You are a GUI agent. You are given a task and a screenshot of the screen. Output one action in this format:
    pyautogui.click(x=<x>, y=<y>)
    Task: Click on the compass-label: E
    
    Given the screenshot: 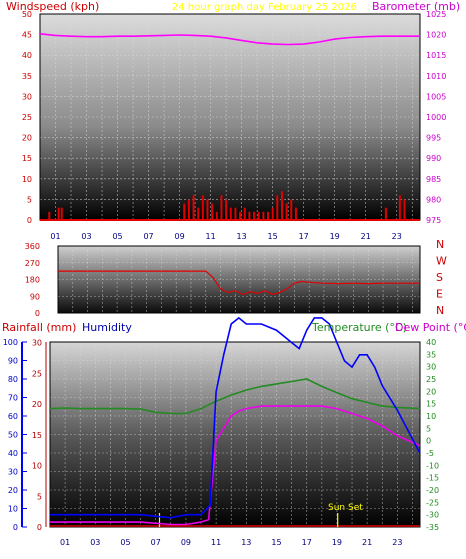 What is the action you would take?
    pyautogui.click(x=439, y=294)
    